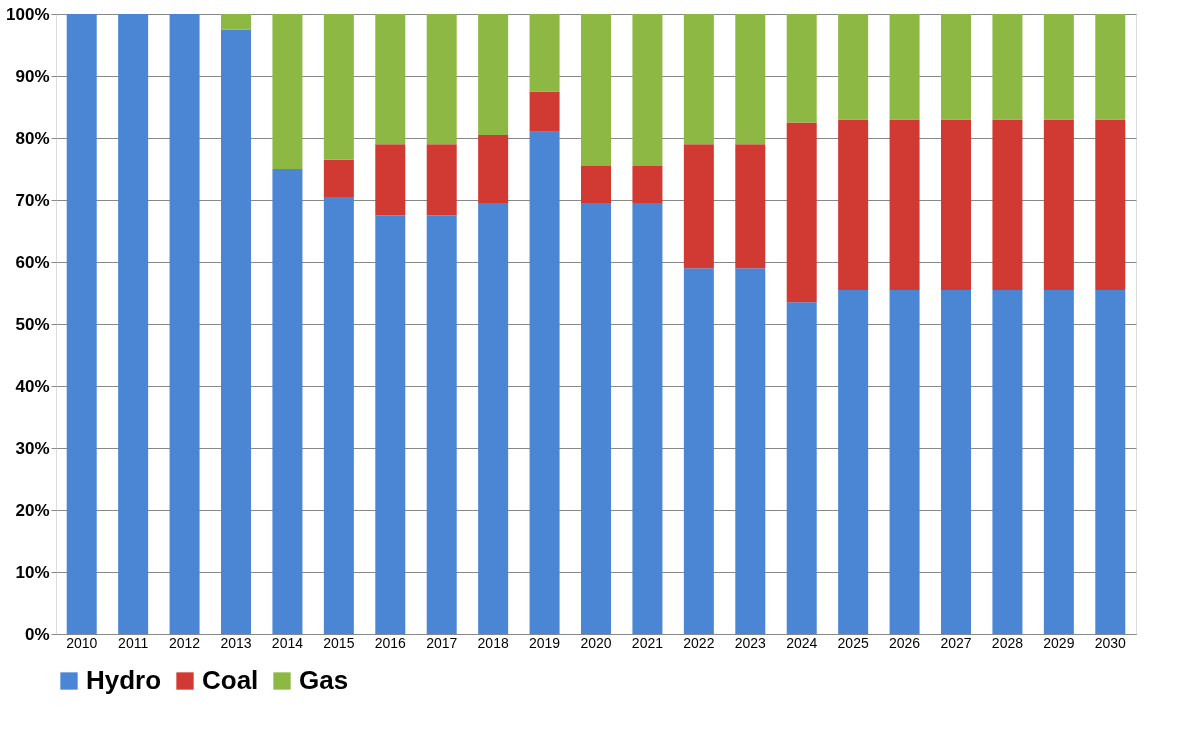  I want to click on x-tick-label: 2011, so click(133, 642).